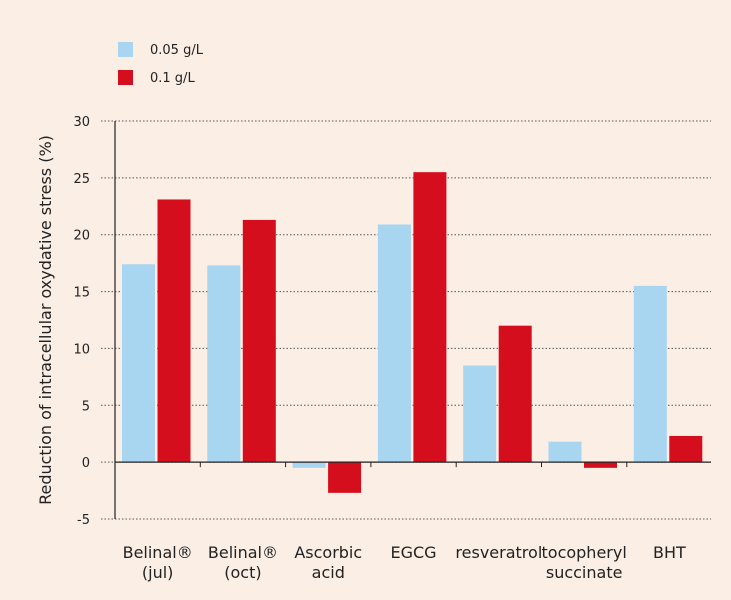  What do you see at coordinates (177, 50) in the screenshot?
I see `legend-label: 0.05 g/L` at bounding box center [177, 50].